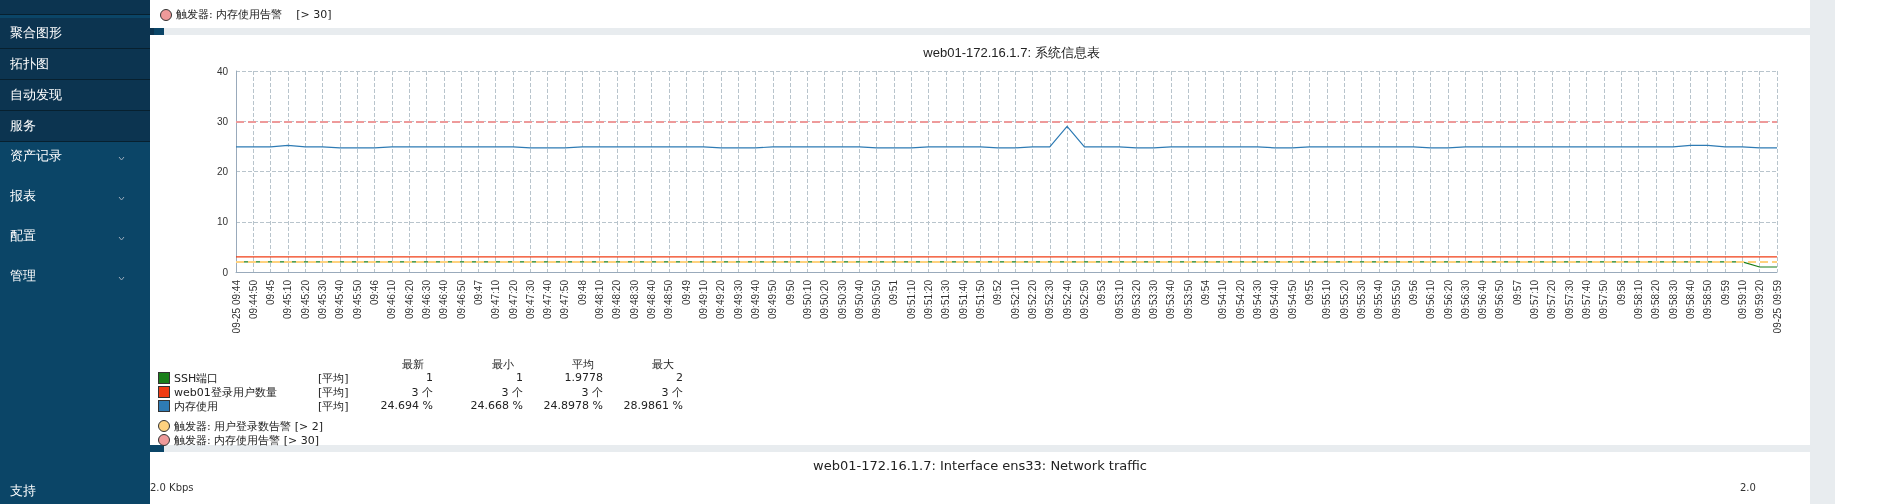  I want to click on text: 最小, so click(503, 364).